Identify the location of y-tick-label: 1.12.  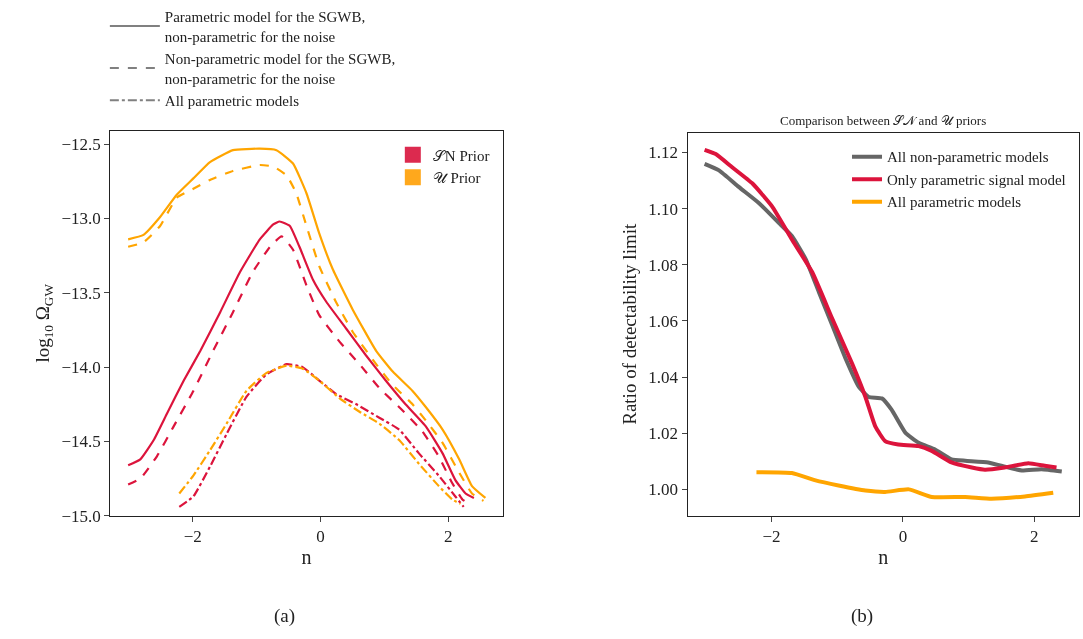
(663, 153).